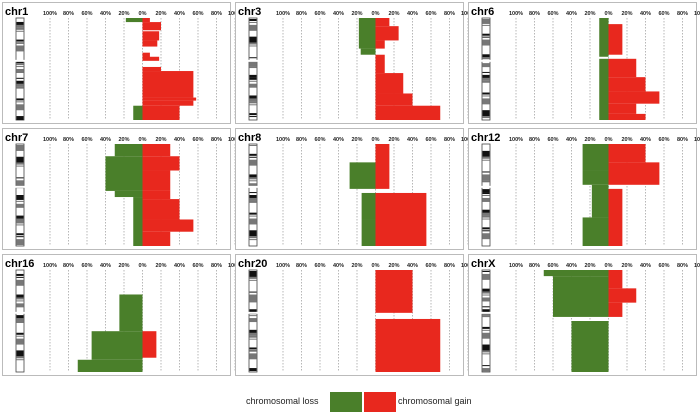 This screenshot has height=413, width=700. What do you see at coordinates (584, 189) in the screenshot?
I see `panel-chr12: chr12 100% 80% 60% 40% 20% 0% 20% 40% 60% 80% 100%` at bounding box center [584, 189].